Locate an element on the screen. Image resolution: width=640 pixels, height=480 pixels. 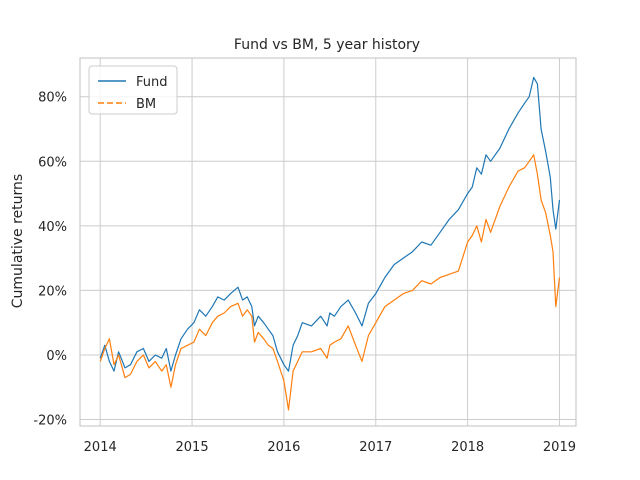
x-tick-label: 2016 is located at coordinates (283, 447).